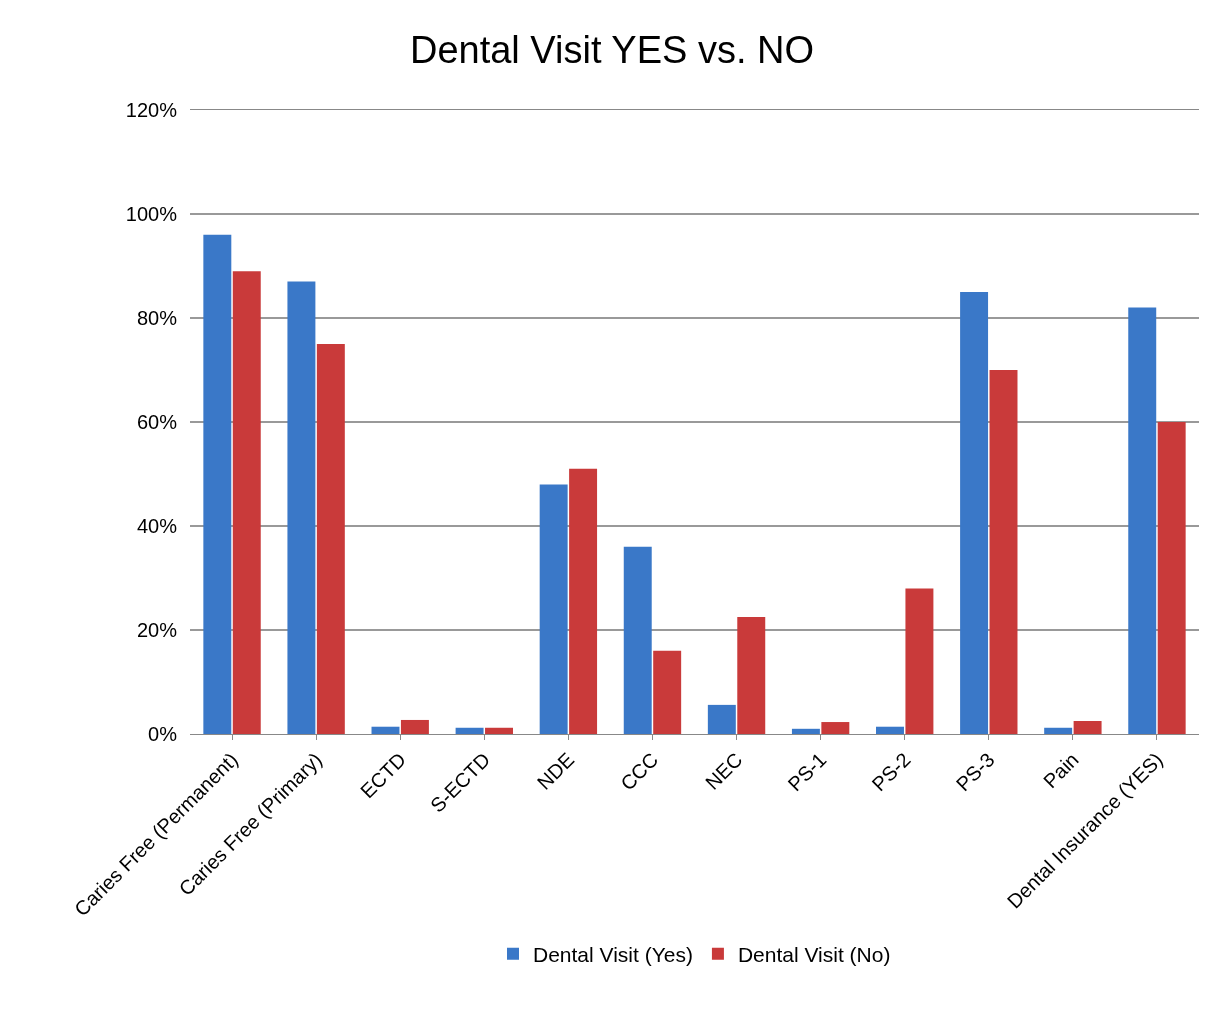 The width and height of the screenshot is (1224, 1034). Describe the element at coordinates (163, 734) in the screenshot. I see `y-tick-label: 0%` at that location.